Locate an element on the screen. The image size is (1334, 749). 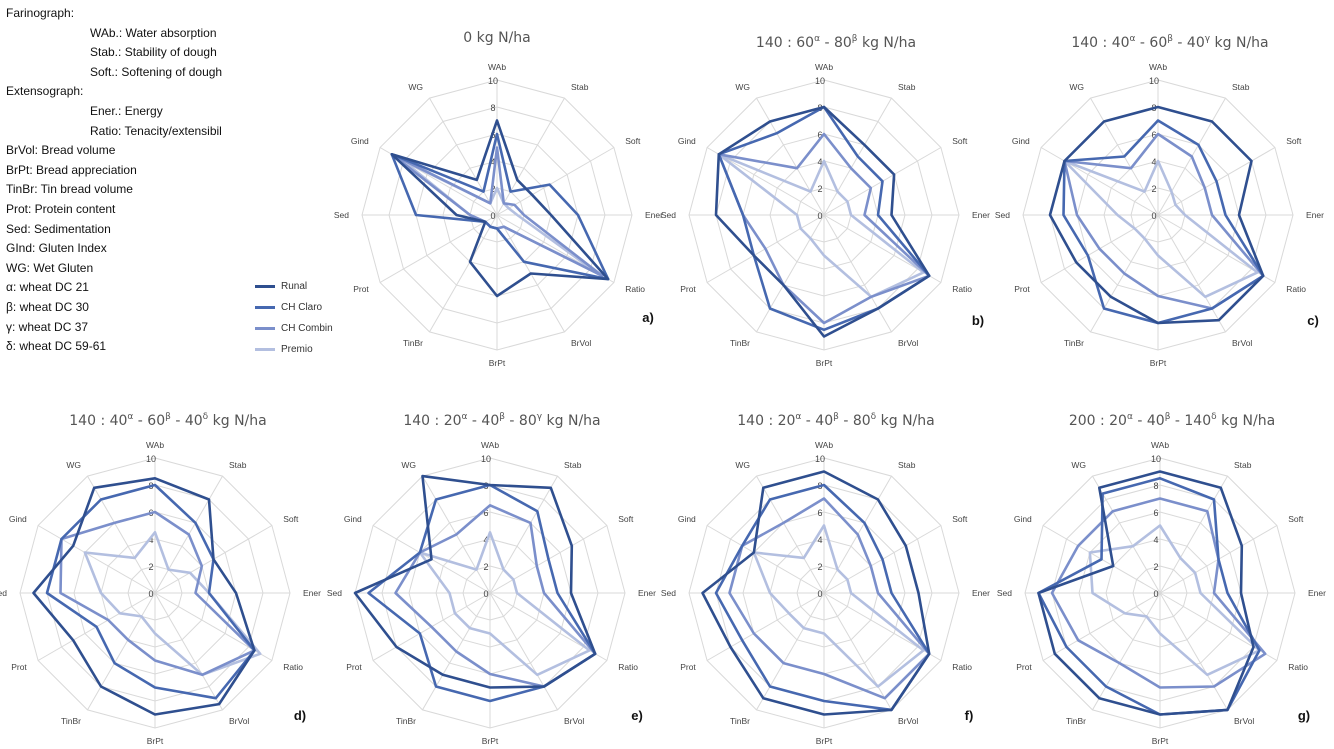
title-superscript: β is located at coordinates (1168, 417).